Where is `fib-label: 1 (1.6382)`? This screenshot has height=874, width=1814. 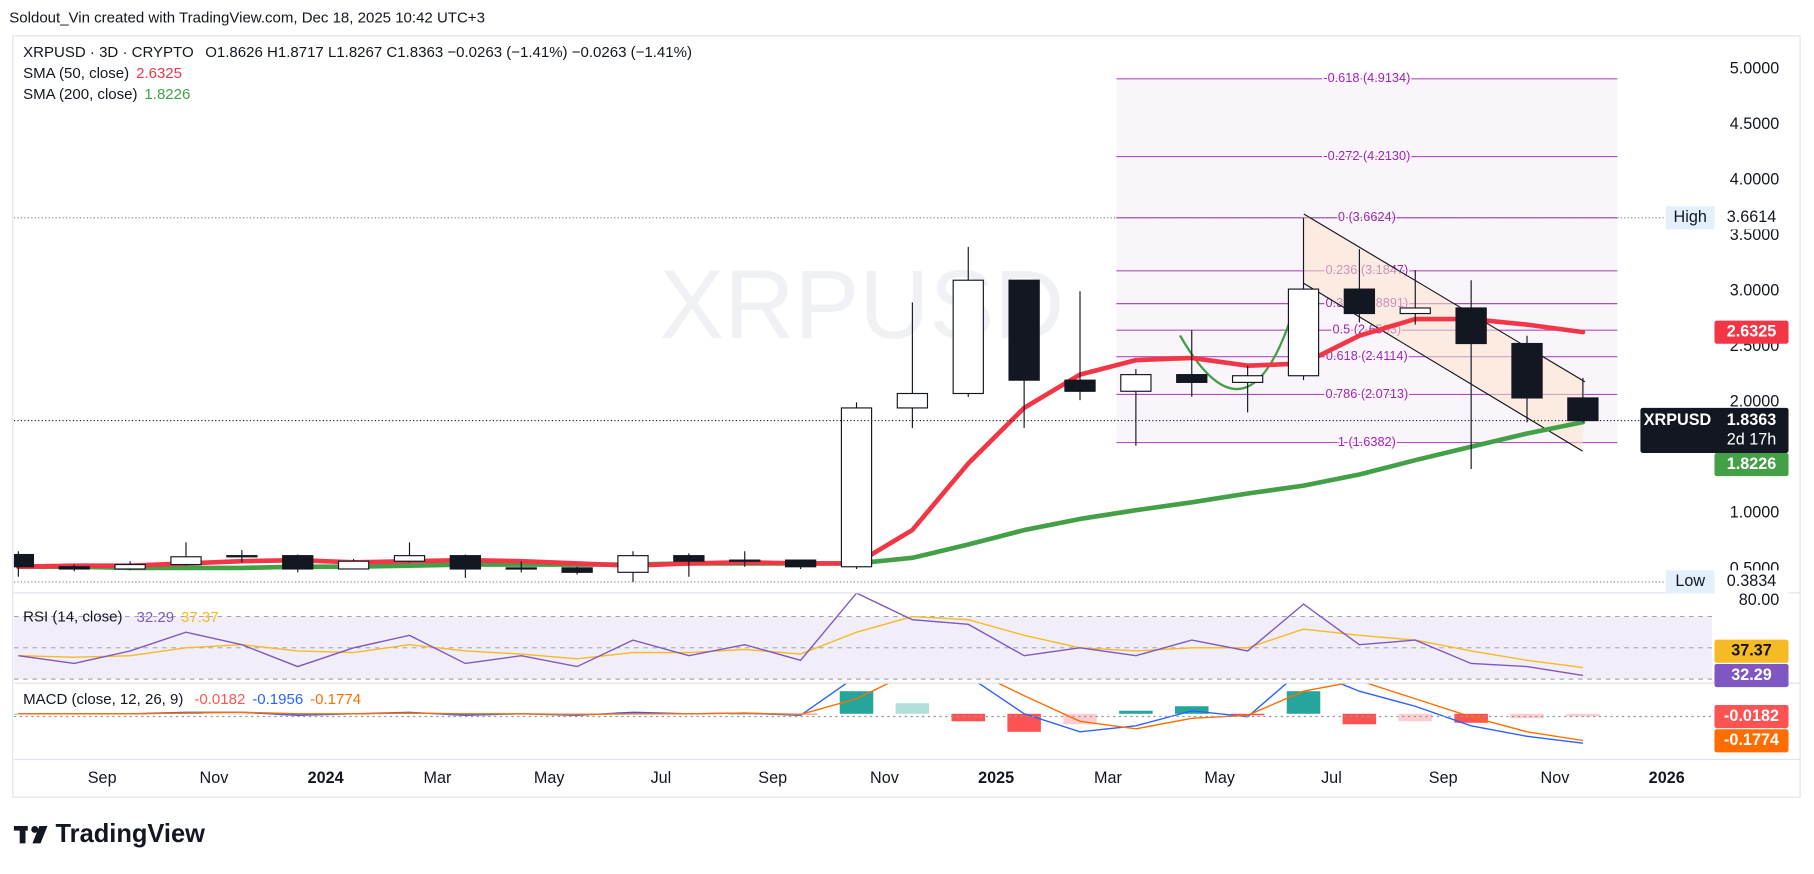
fib-label: 1 (1.6382) is located at coordinates (1367, 441).